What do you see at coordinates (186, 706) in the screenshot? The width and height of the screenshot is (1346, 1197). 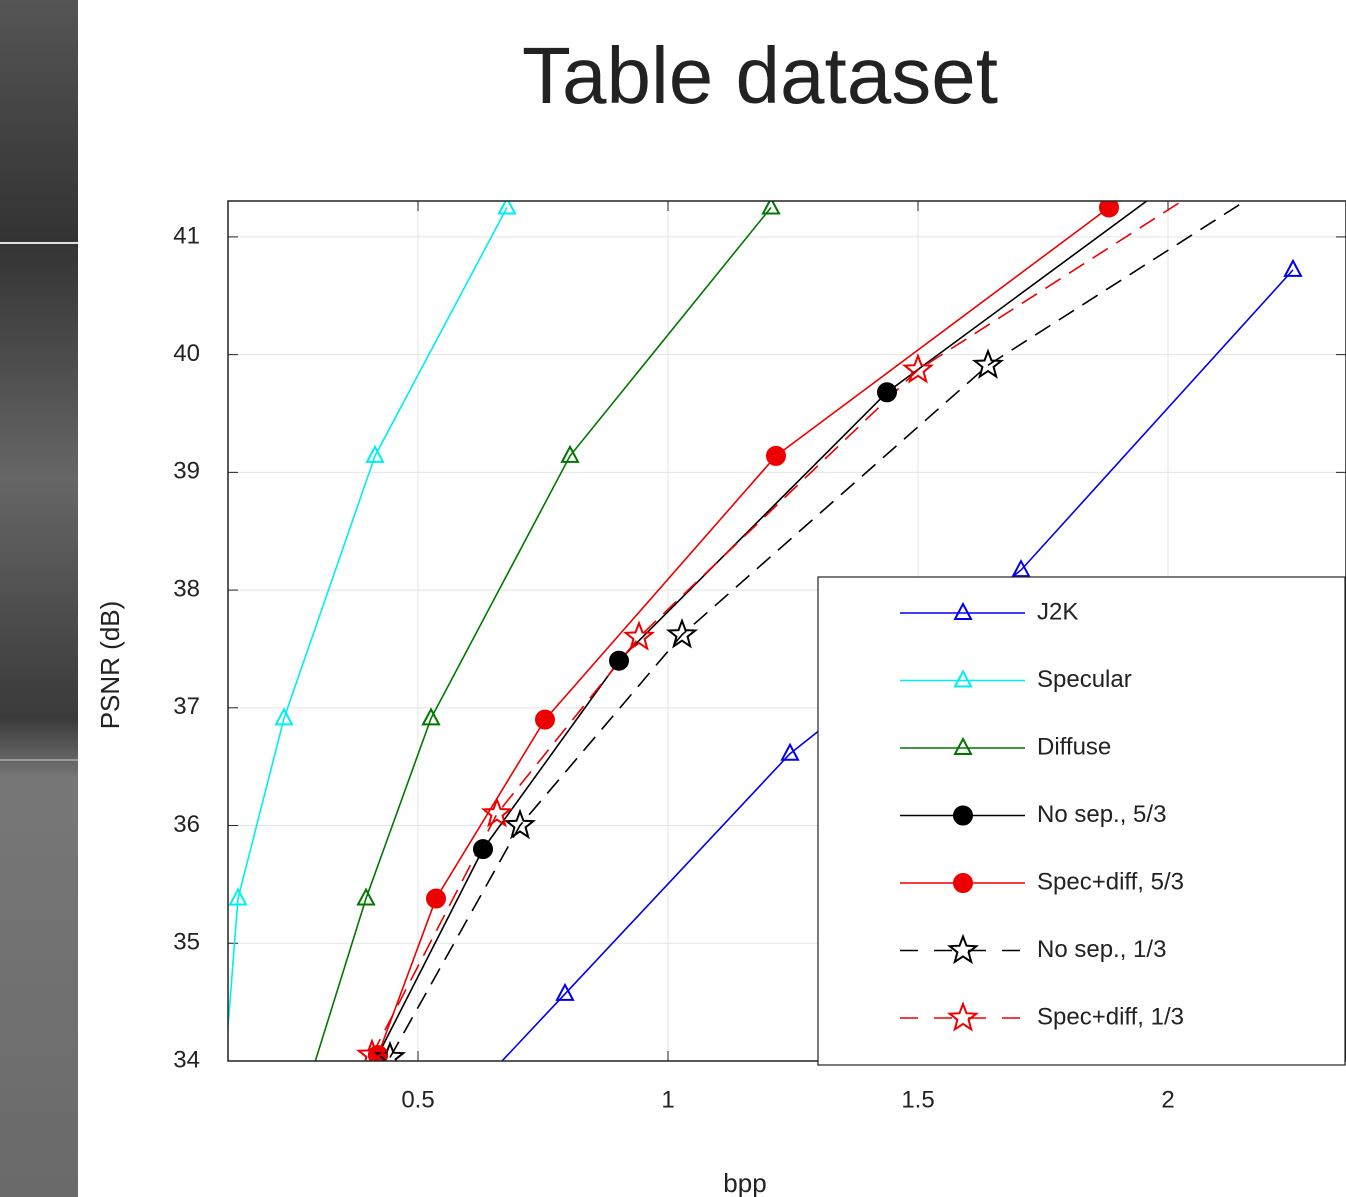 I see `y-tick-label: 37` at bounding box center [186, 706].